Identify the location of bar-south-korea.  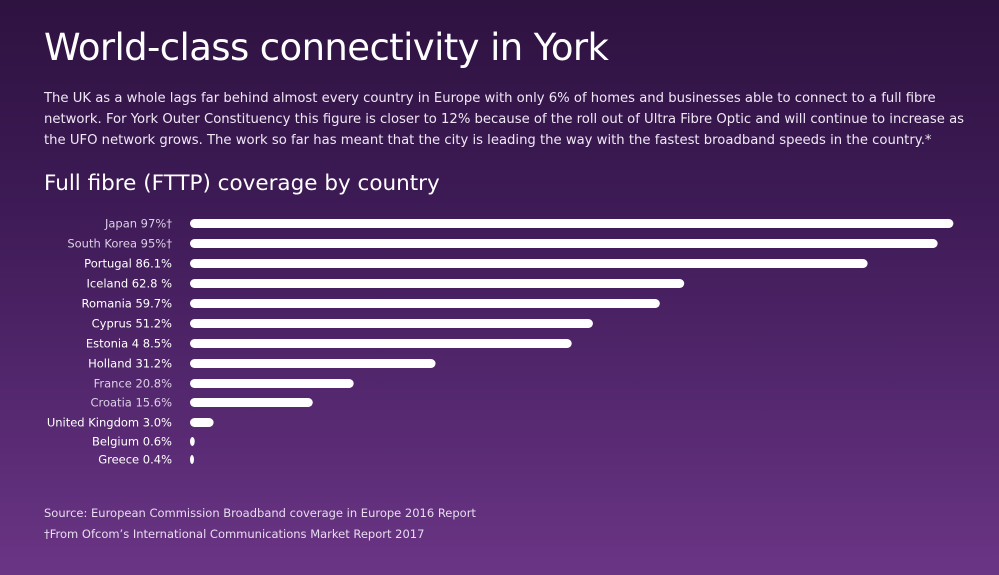
(564, 243).